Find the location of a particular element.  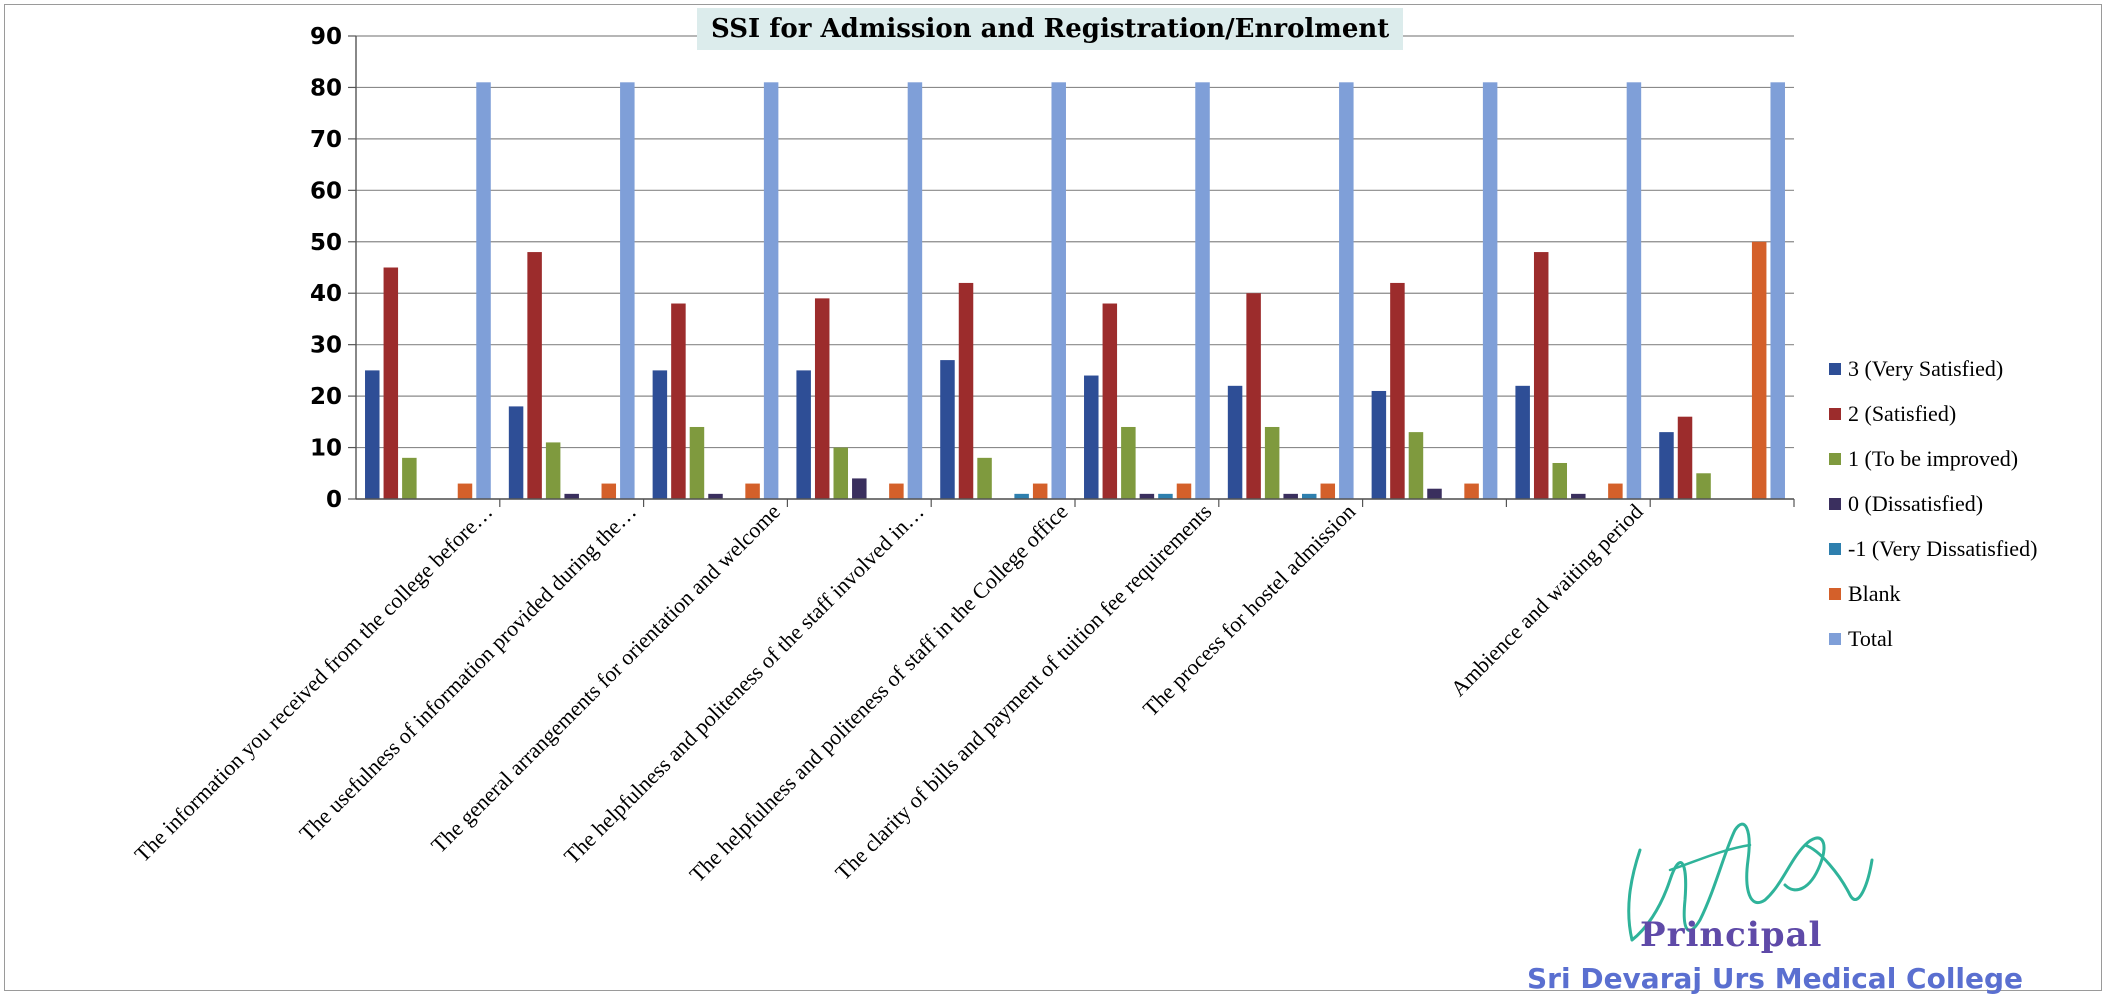

signature-institution: Sri Devaraj Urs Medical College is located at coordinates (1775, 978).